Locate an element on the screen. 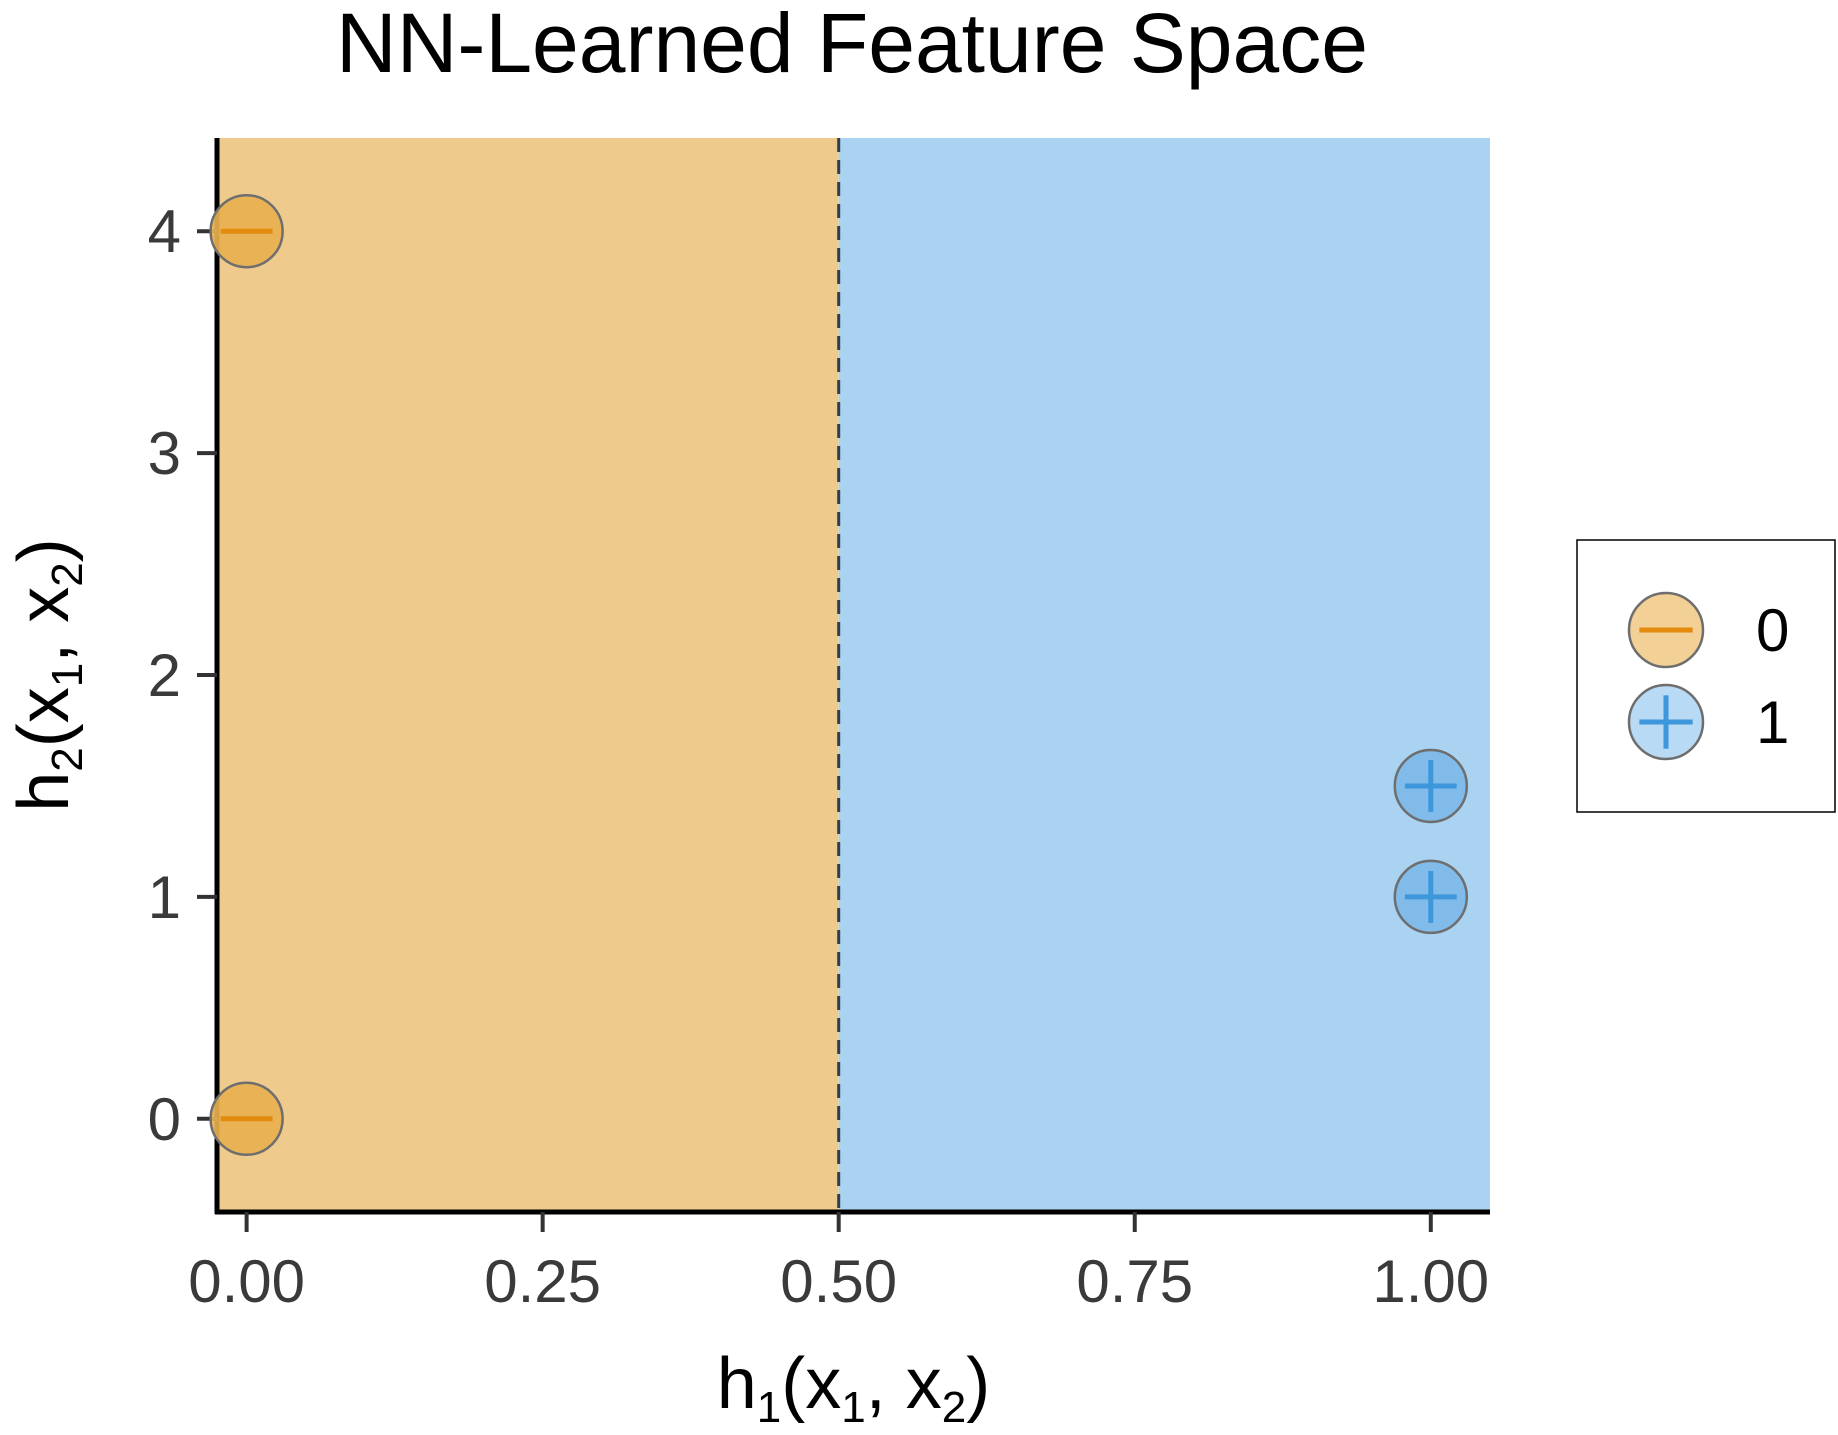  x-tick-label-1.00: 1.00 is located at coordinates (1430, 1281).